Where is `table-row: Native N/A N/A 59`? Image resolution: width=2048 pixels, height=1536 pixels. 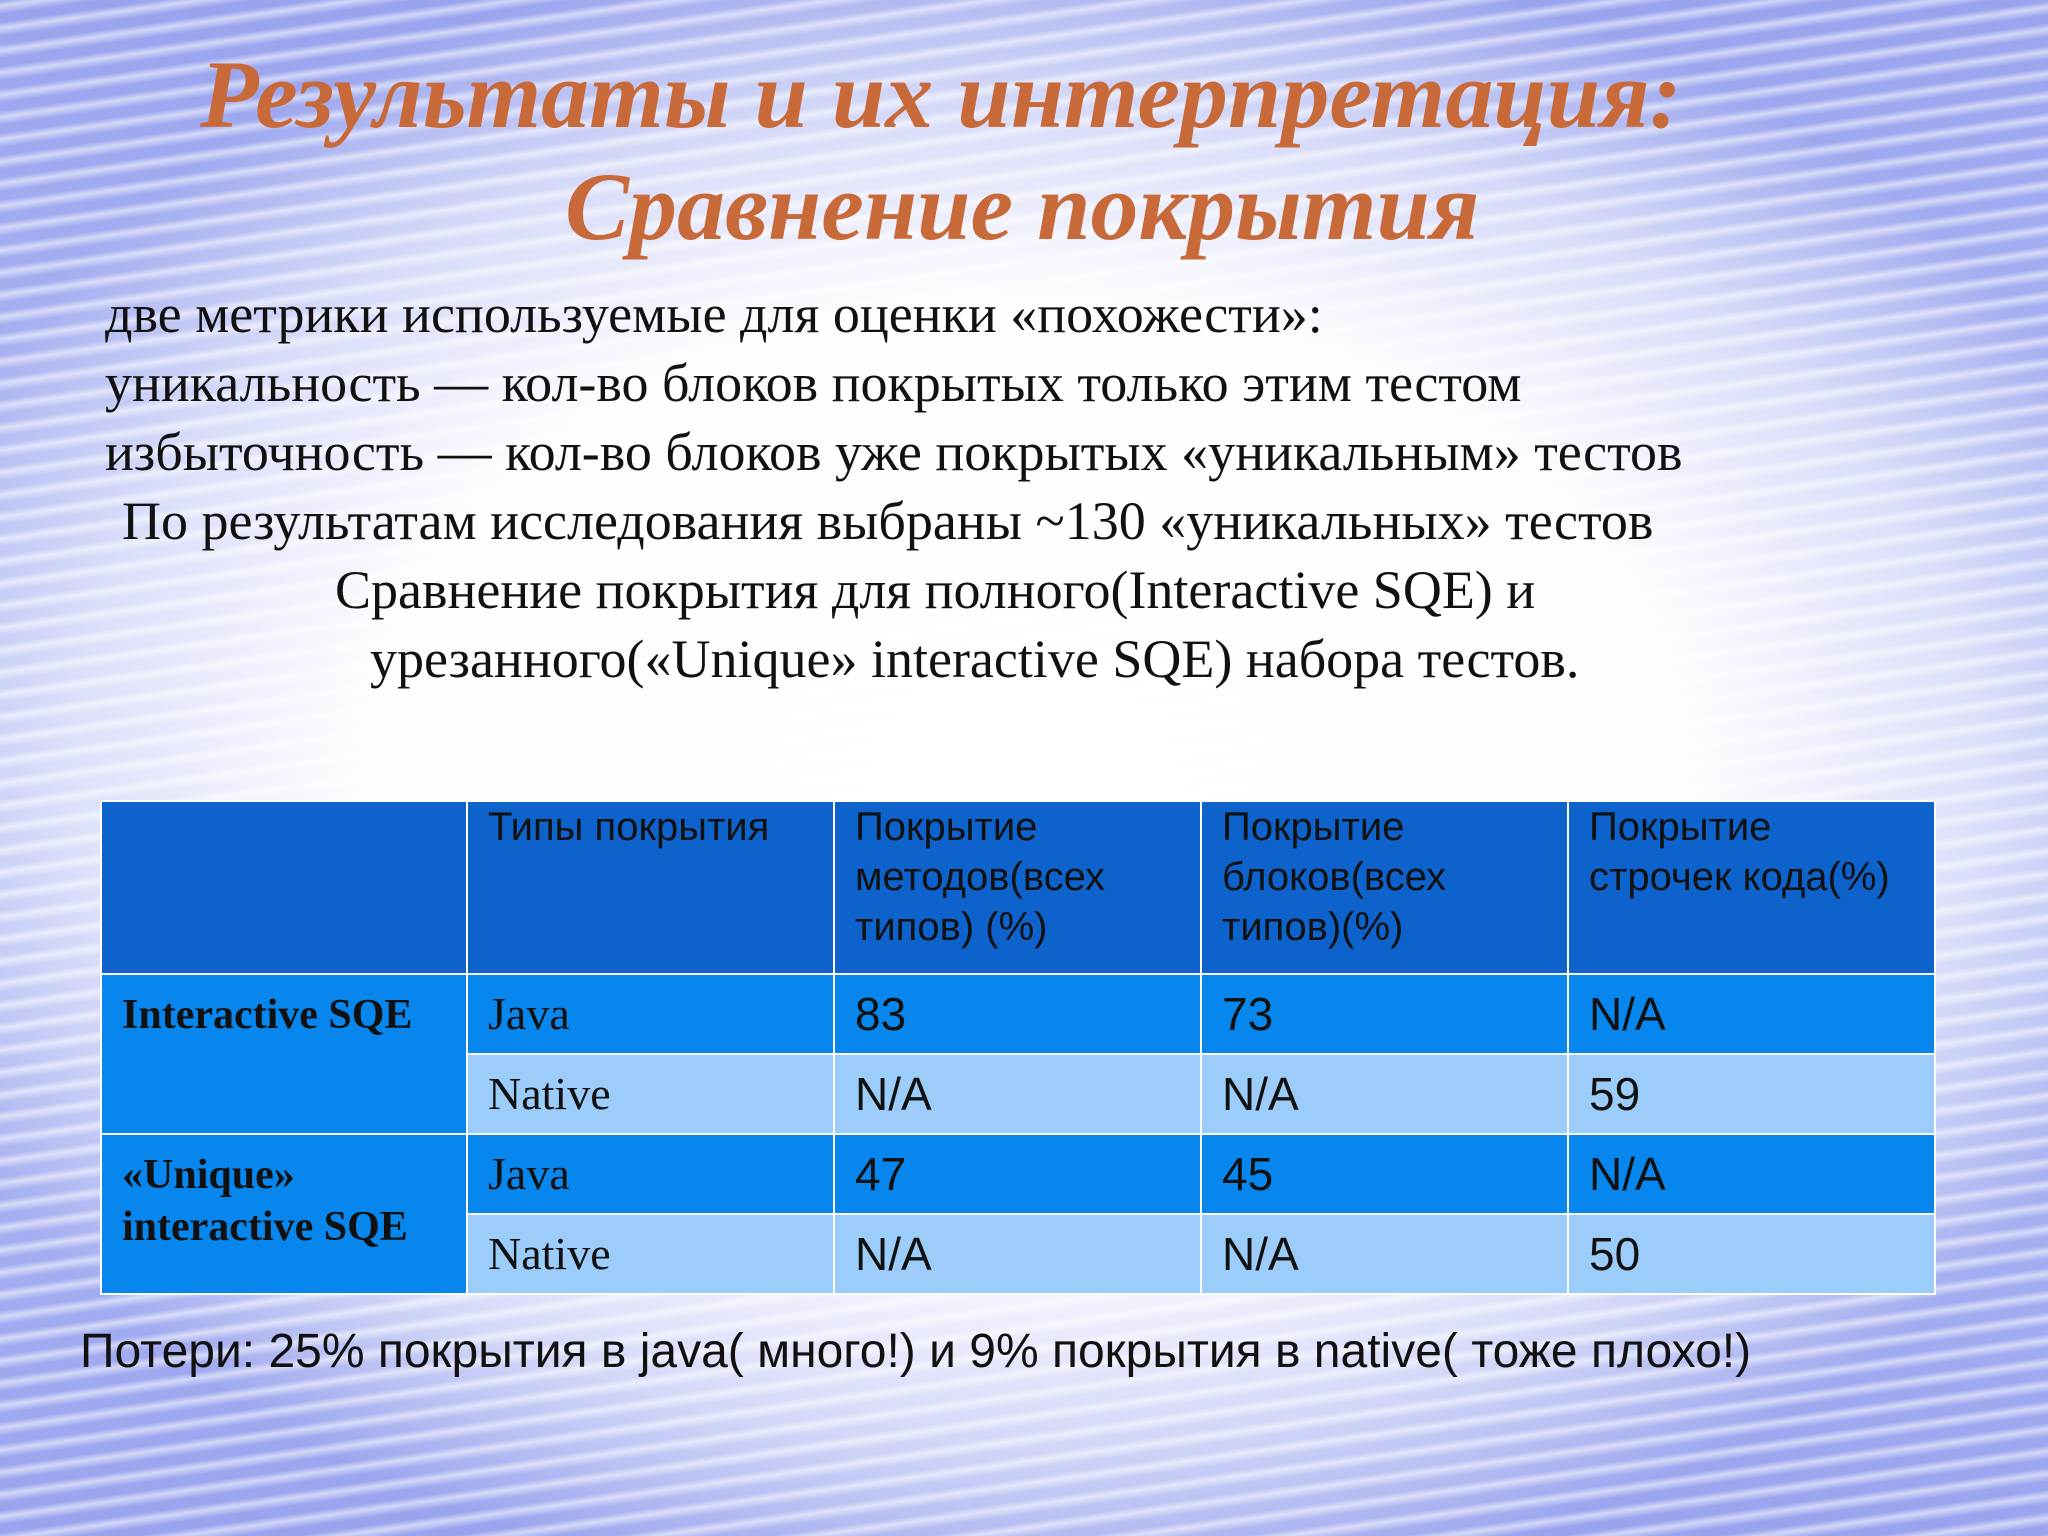 table-row: Native N/A N/A 59 is located at coordinates (1018, 1094).